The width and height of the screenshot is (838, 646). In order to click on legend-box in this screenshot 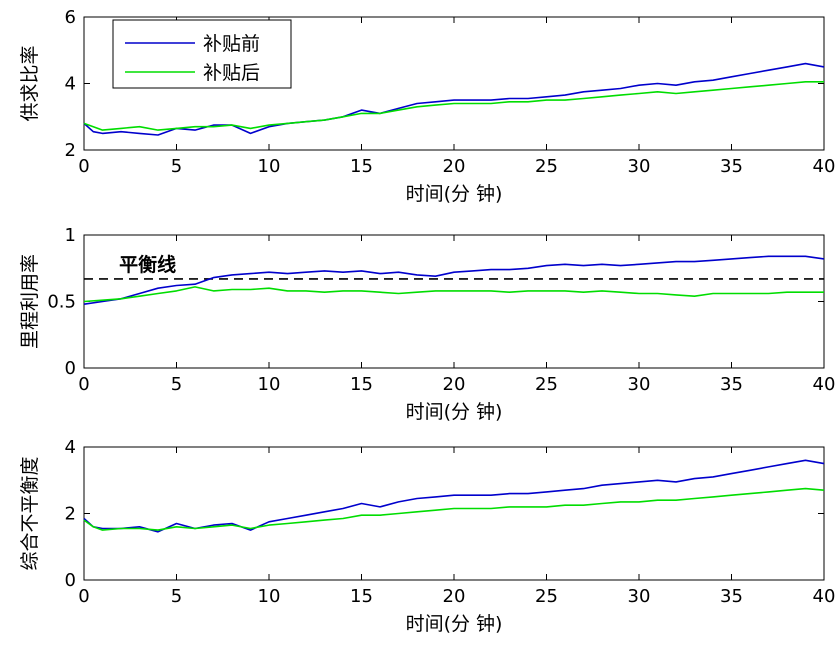, I will do `click(202, 54)`.